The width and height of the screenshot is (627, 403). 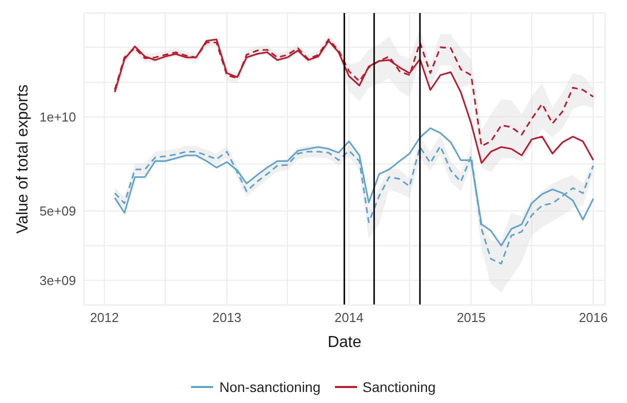 What do you see at coordinates (349, 318) in the screenshot?
I see `x-tick-label: 2014` at bounding box center [349, 318].